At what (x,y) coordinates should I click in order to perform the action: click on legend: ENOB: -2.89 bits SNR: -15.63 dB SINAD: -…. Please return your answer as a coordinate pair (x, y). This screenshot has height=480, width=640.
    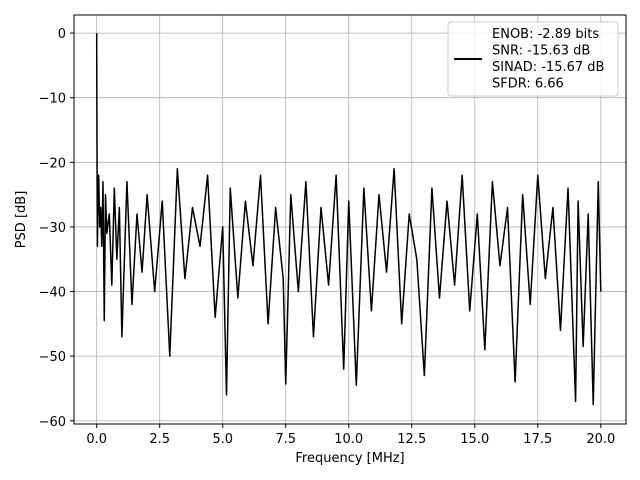
    Looking at the image, I should click on (533, 59).